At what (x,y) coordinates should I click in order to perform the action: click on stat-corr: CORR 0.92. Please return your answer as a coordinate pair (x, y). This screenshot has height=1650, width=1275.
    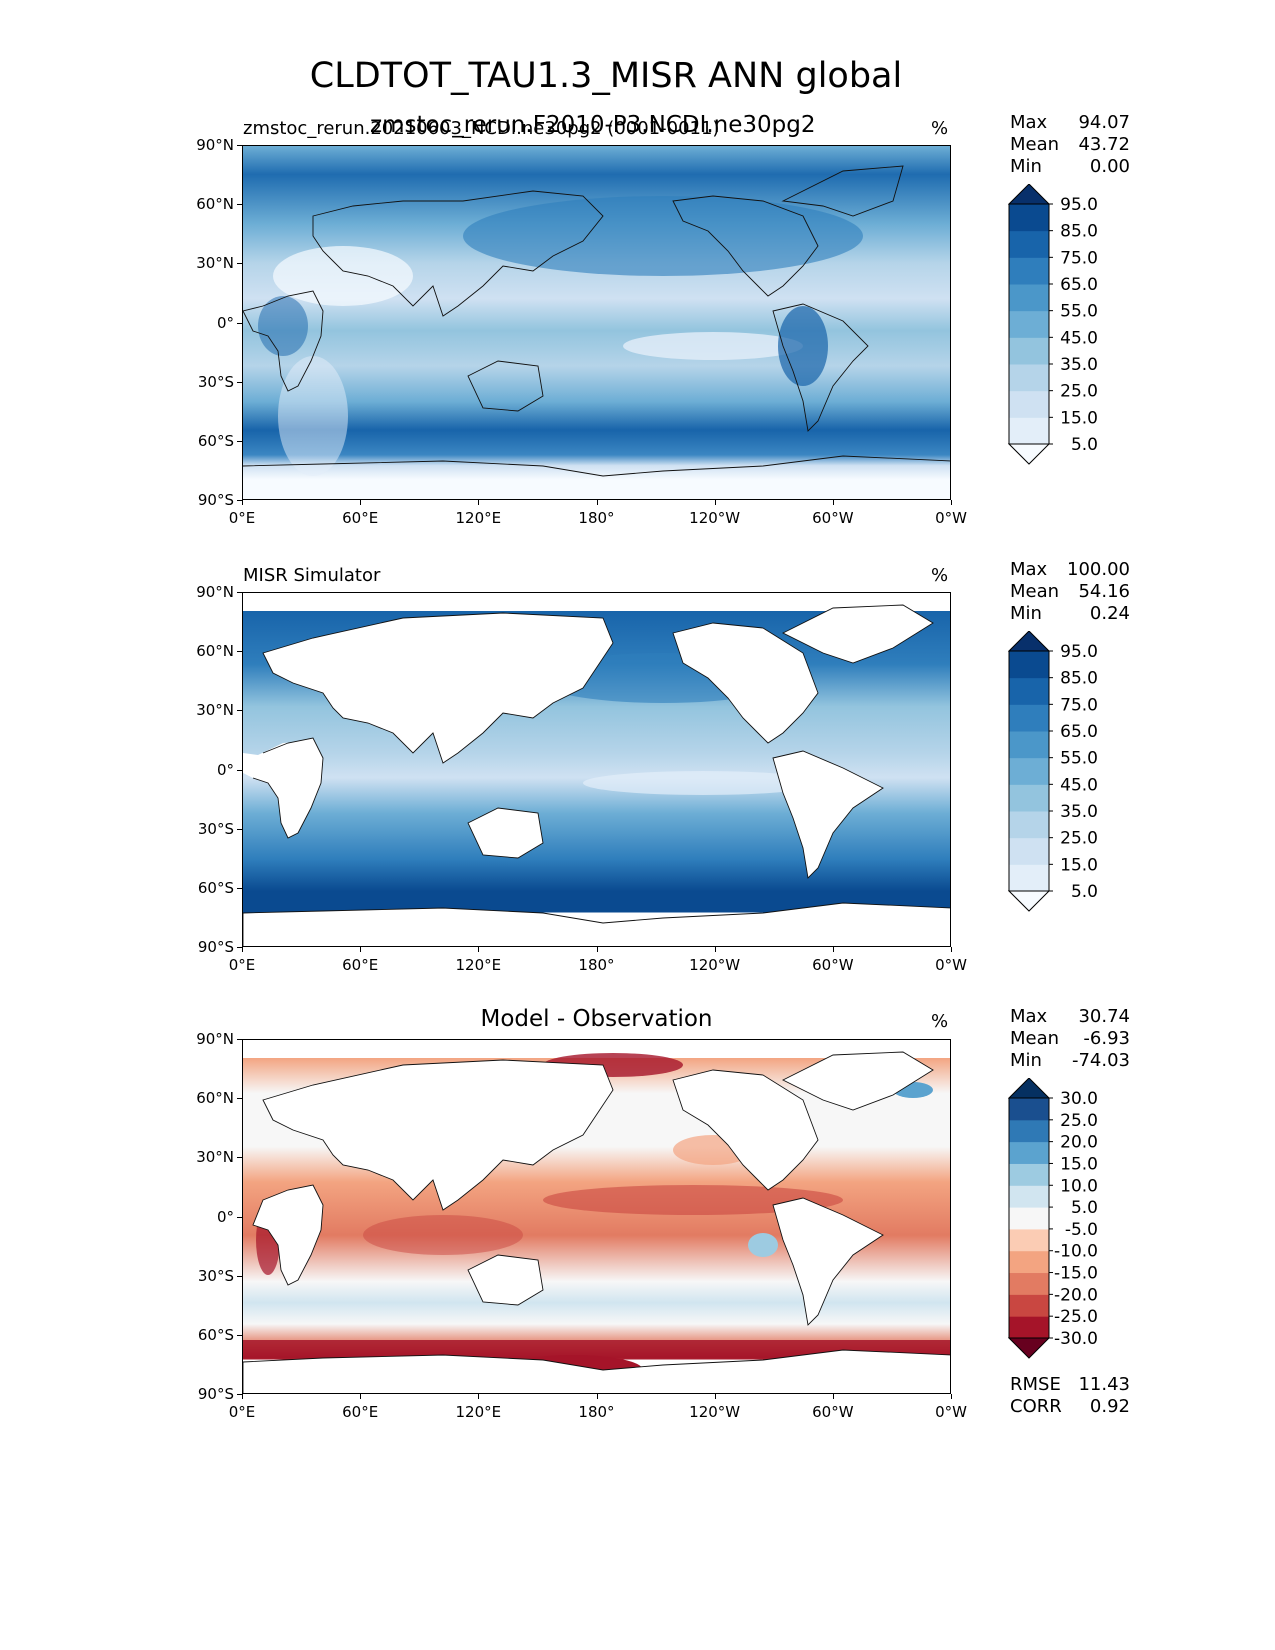
    Looking at the image, I should click on (1070, 1407).